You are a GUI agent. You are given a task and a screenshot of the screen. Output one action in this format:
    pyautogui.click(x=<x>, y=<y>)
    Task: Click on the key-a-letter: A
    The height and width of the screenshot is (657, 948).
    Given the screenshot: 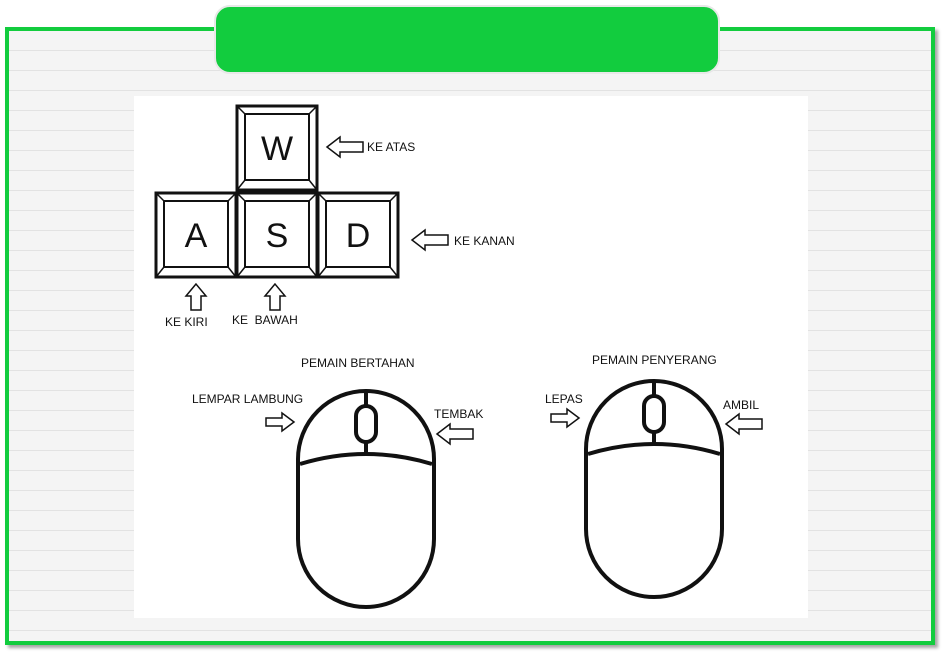 What is the action you would take?
    pyautogui.click(x=196, y=236)
    